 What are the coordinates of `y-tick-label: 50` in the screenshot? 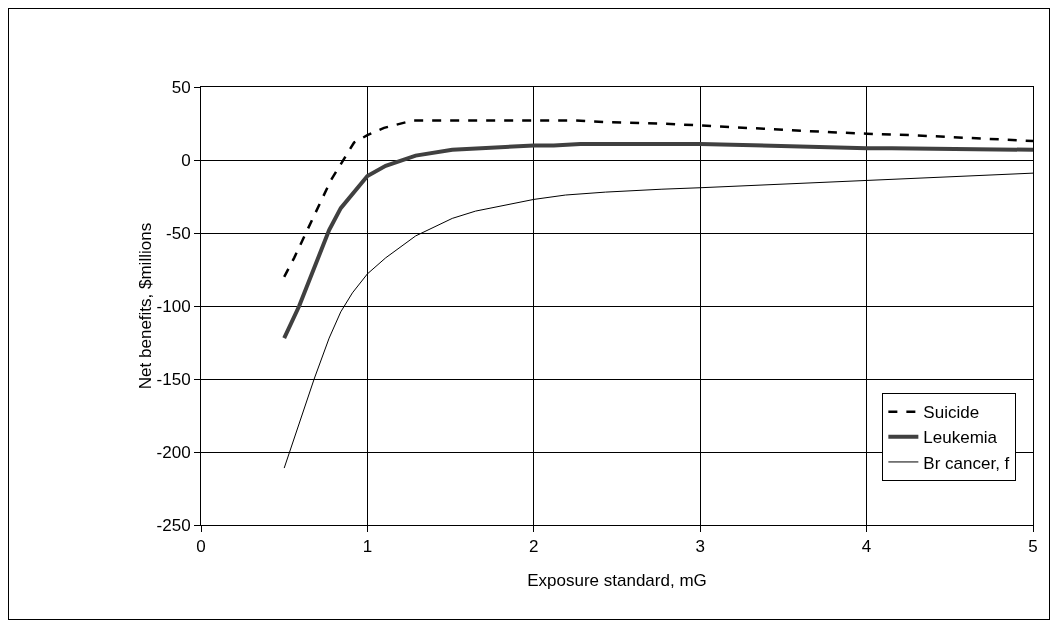 It's located at (181, 87).